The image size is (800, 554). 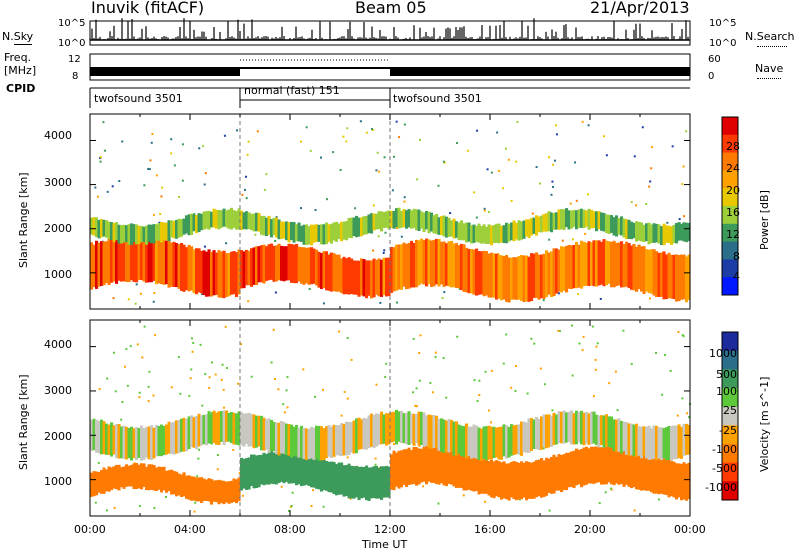 What do you see at coordinates (736, 276) in the screenshot?
I see `power-cb-tick-4: 4` at bounding box center [736, 276].